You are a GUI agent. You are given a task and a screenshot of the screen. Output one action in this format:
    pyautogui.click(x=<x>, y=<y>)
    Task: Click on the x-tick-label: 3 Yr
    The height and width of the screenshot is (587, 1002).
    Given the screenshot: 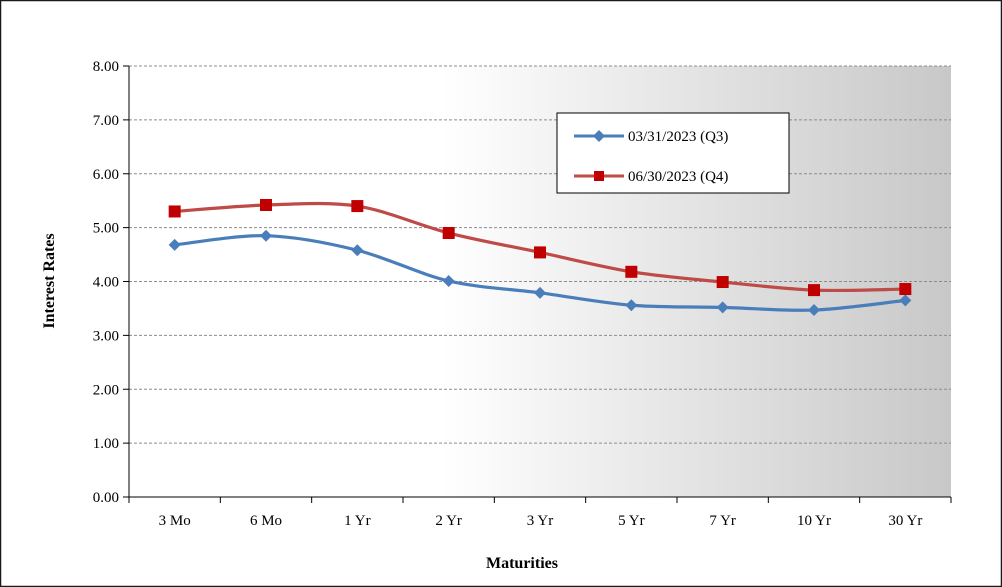 What is the action you would take?
    pyautogui.click(x=540, y=521)
    